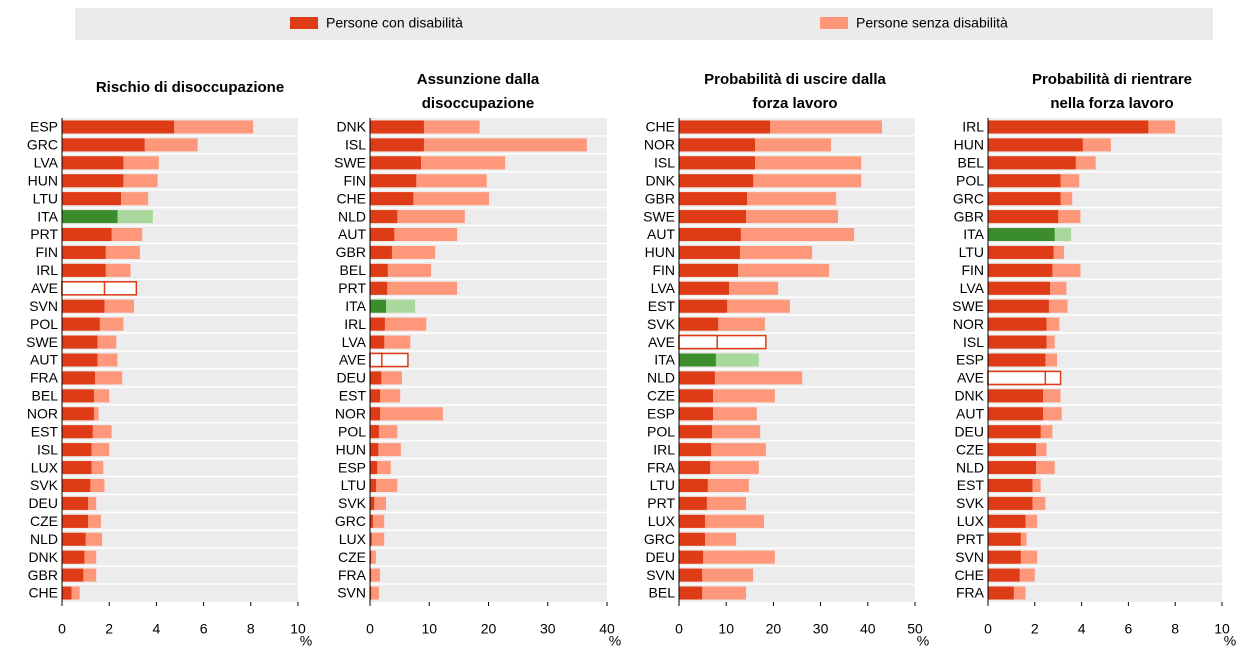 The image size is (1251, 654). What do you see at coordinates (190, 87) in the screenshot?
I see `panel-title: Rischio di disoccupazione` at bounding box center [190, 87].